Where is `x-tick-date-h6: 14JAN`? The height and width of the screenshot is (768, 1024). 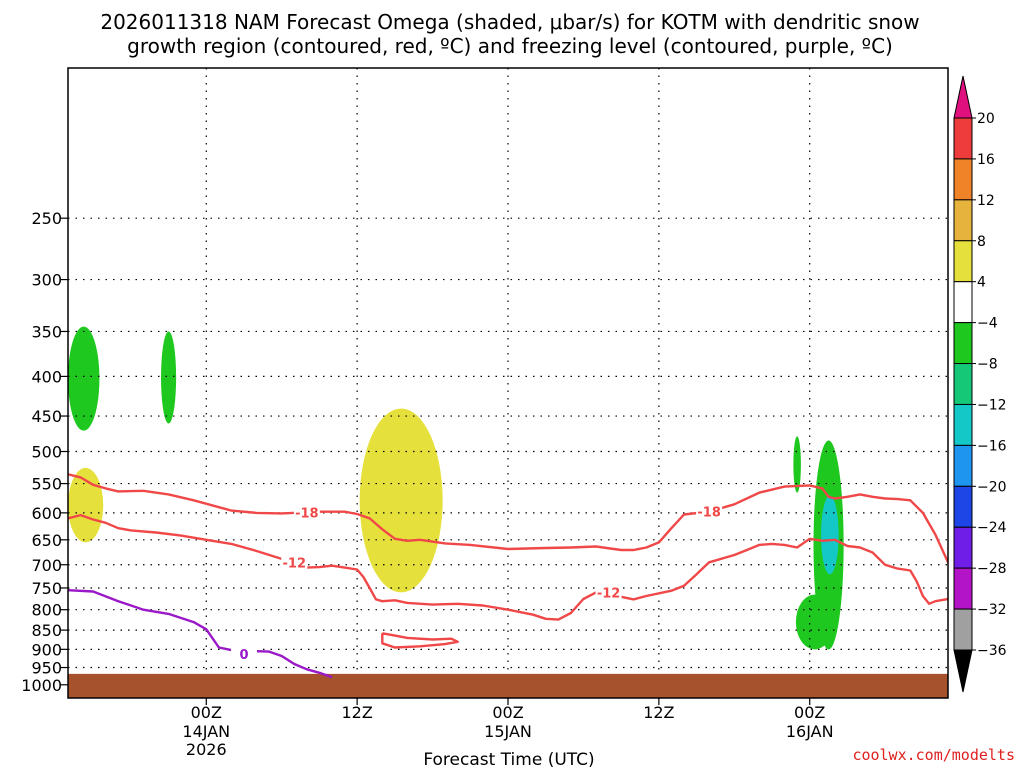
x-tick-date-h6: 14JAN is located at coordinates (206, 731).